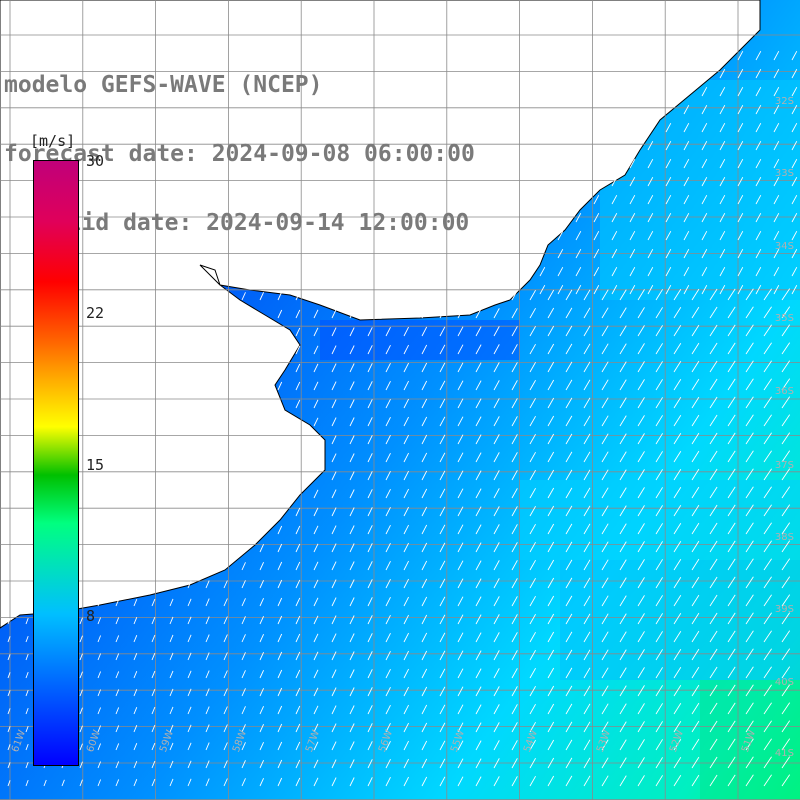 Image resolution: width=800 pixels, height=800 pixels. What do you see at coordinates (784, 537) in the screenshot?
I see `lat-label: 38S` at bounding box center [784, 537].